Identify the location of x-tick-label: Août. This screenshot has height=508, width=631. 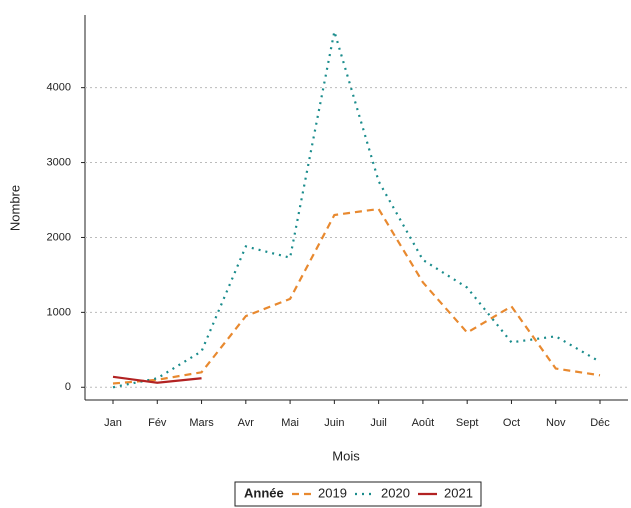
(423, 423).